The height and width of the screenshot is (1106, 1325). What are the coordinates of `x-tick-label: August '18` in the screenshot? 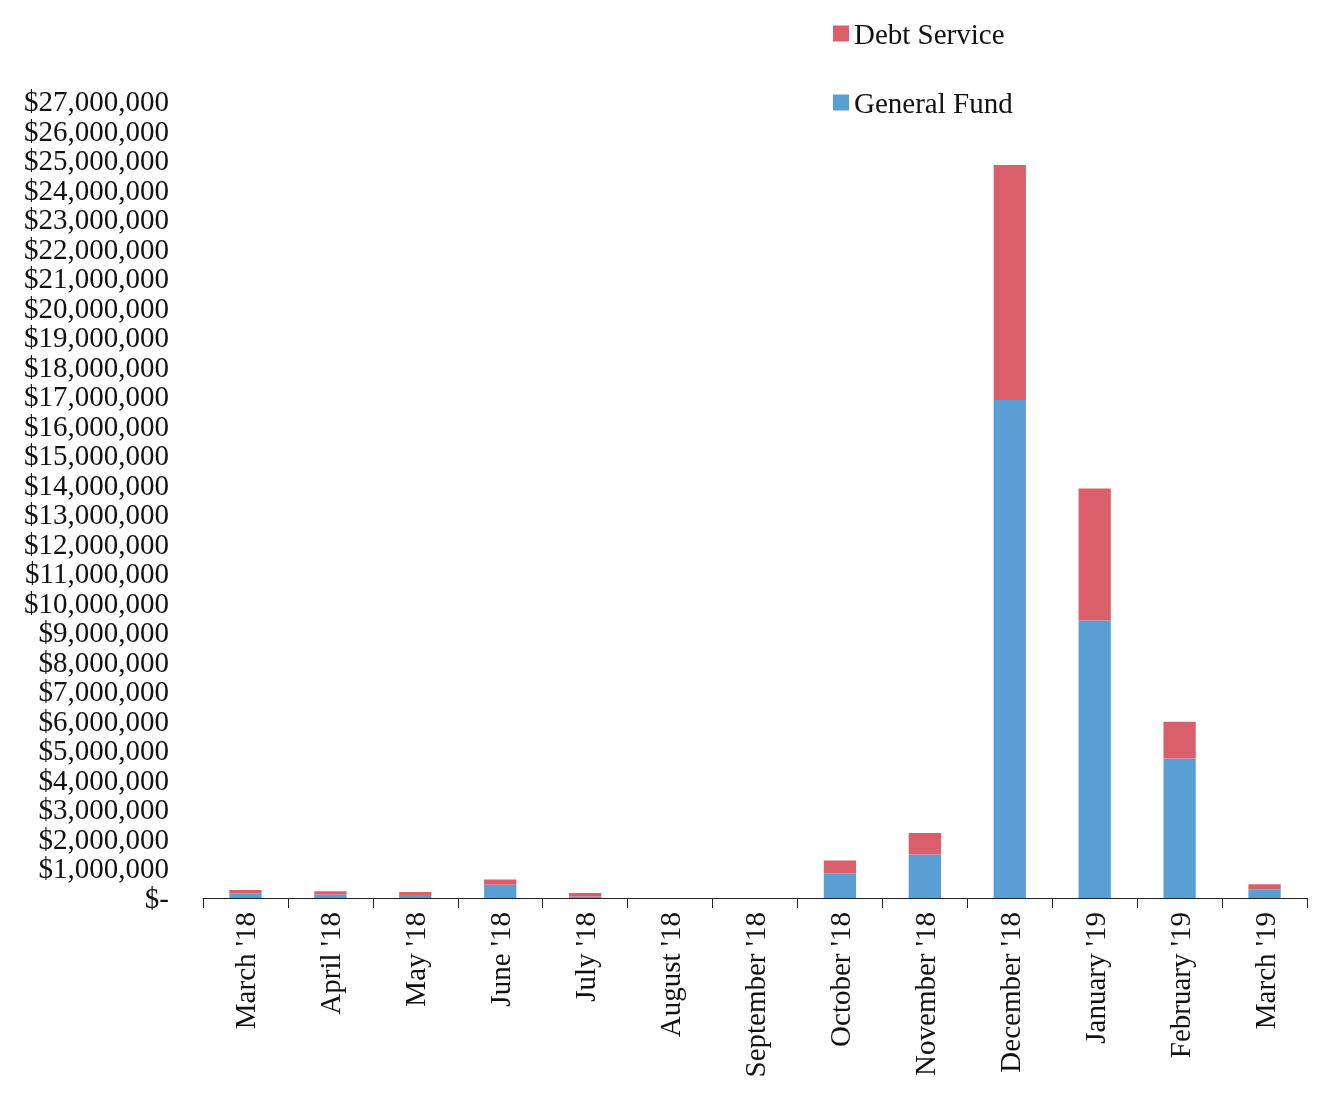 It's located at (670, 975).